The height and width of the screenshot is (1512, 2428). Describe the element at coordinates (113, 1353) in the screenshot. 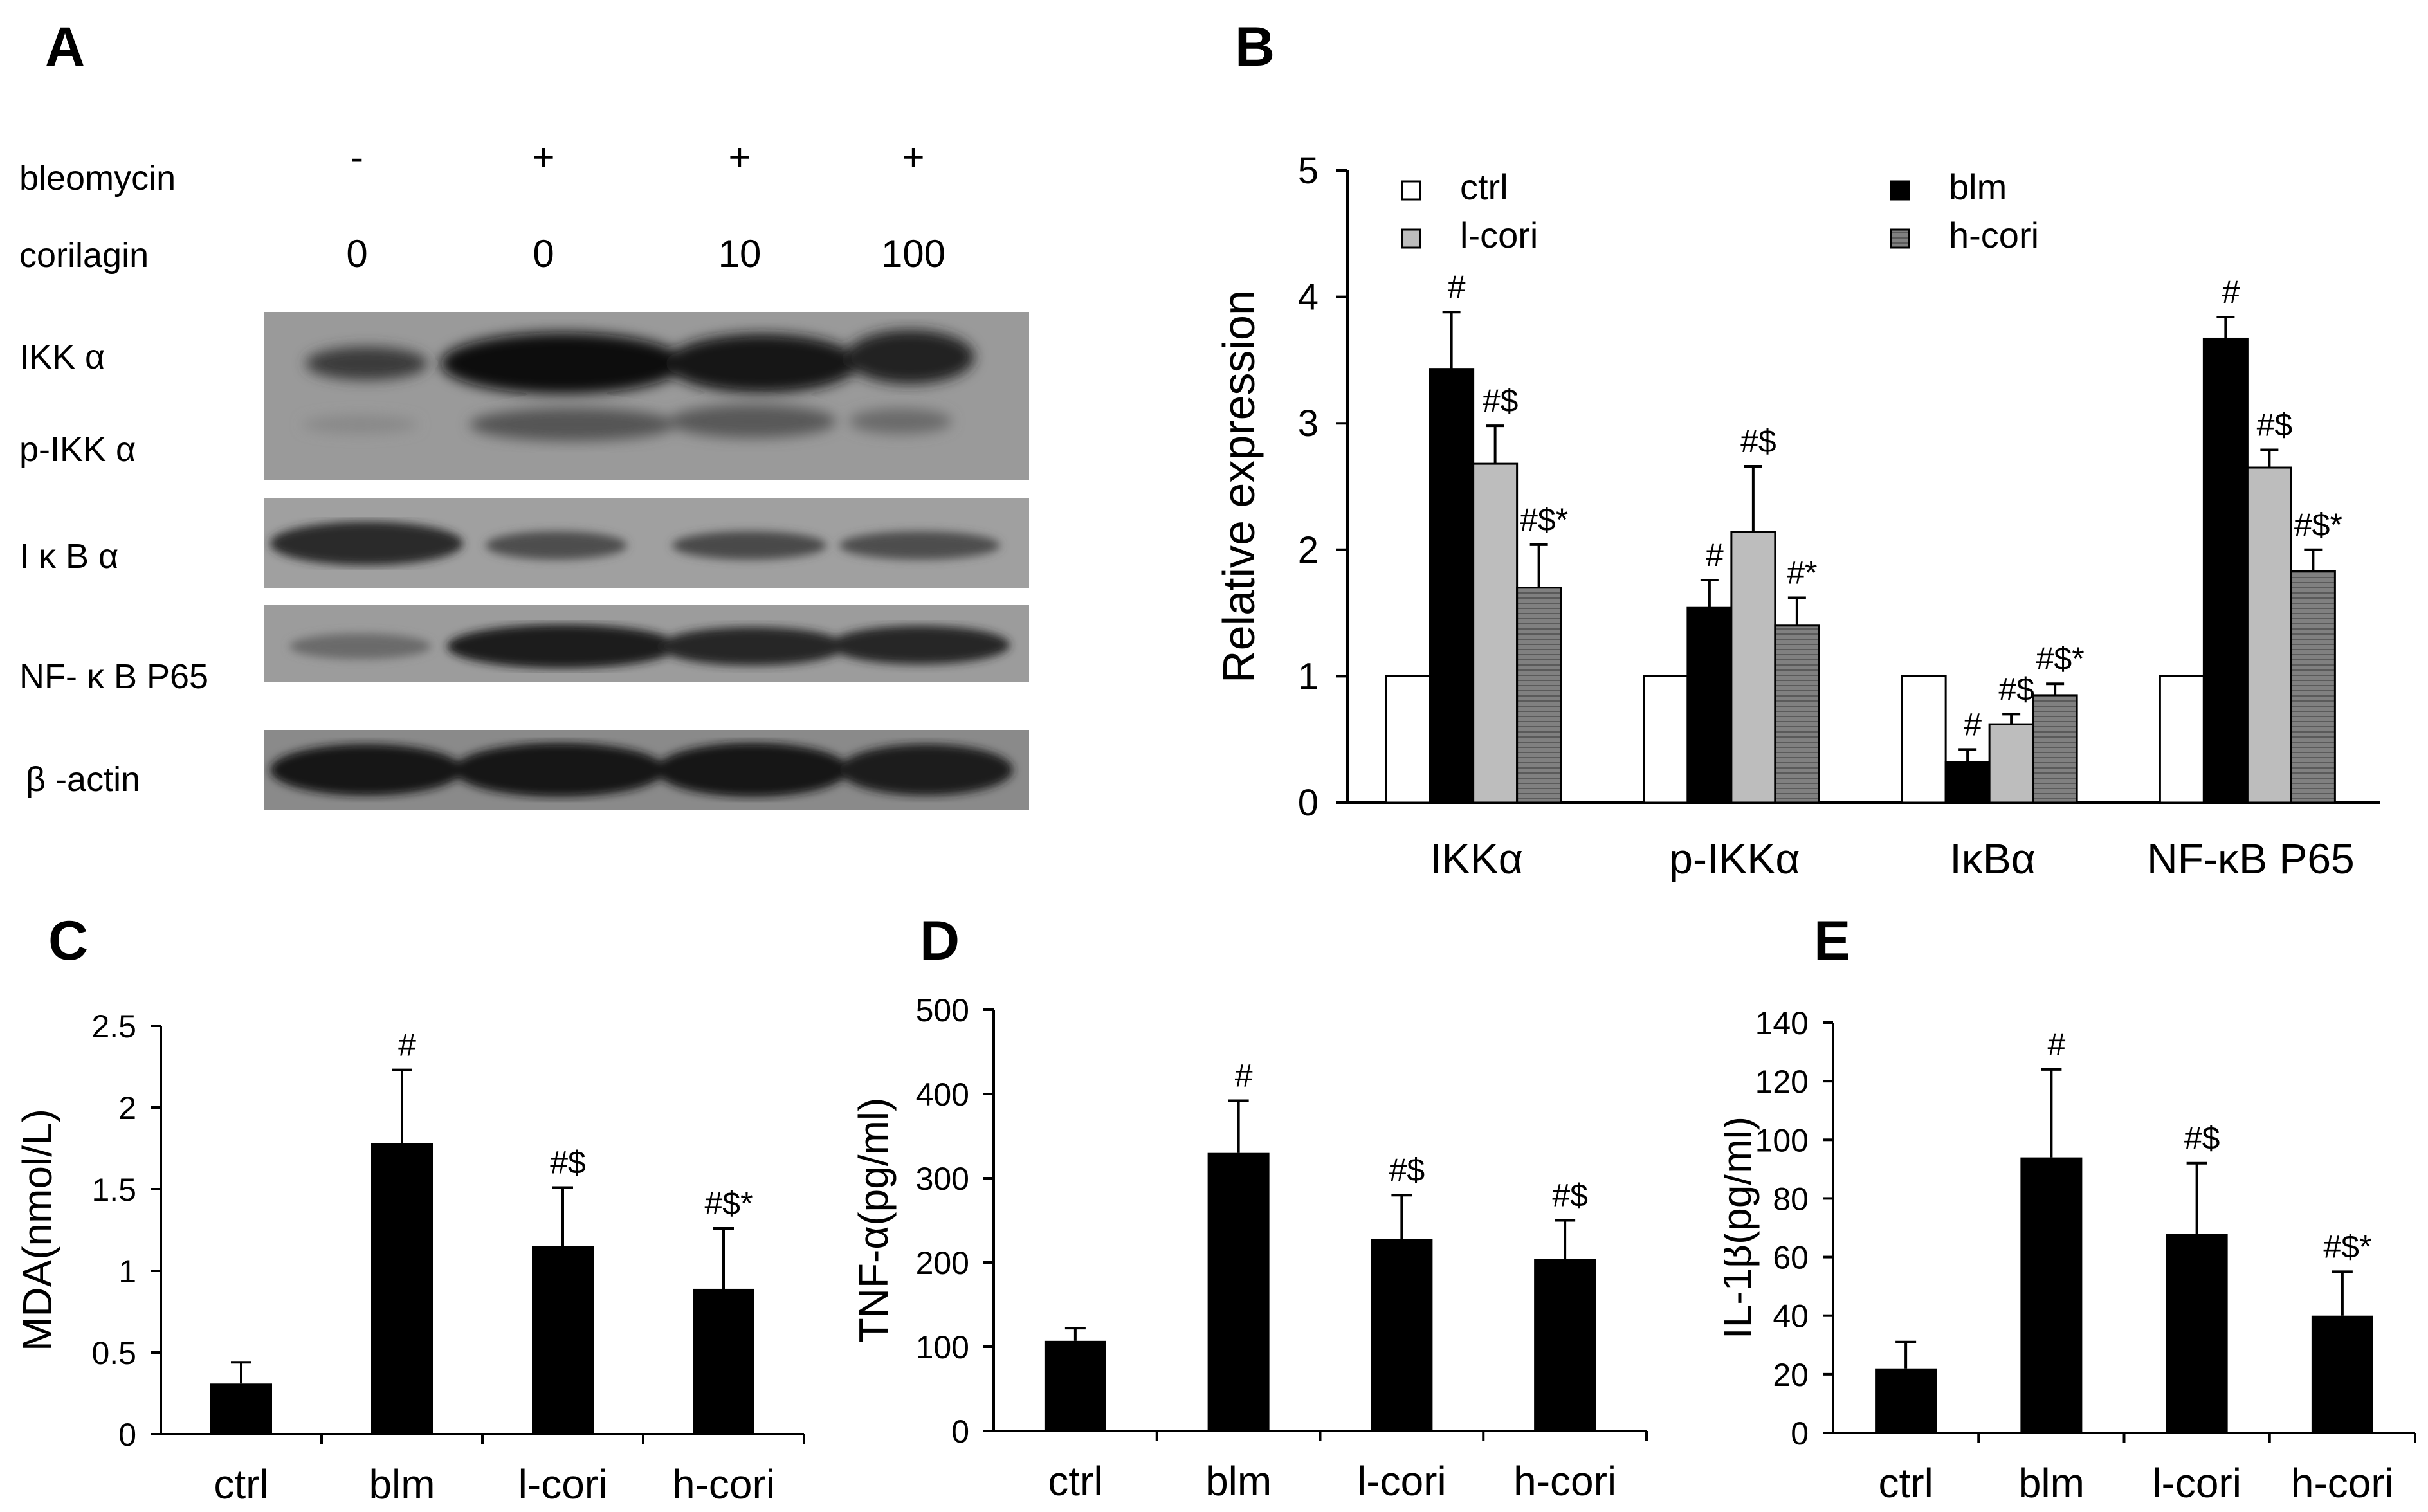

I see `y-tick-label: 0.5` at that location.